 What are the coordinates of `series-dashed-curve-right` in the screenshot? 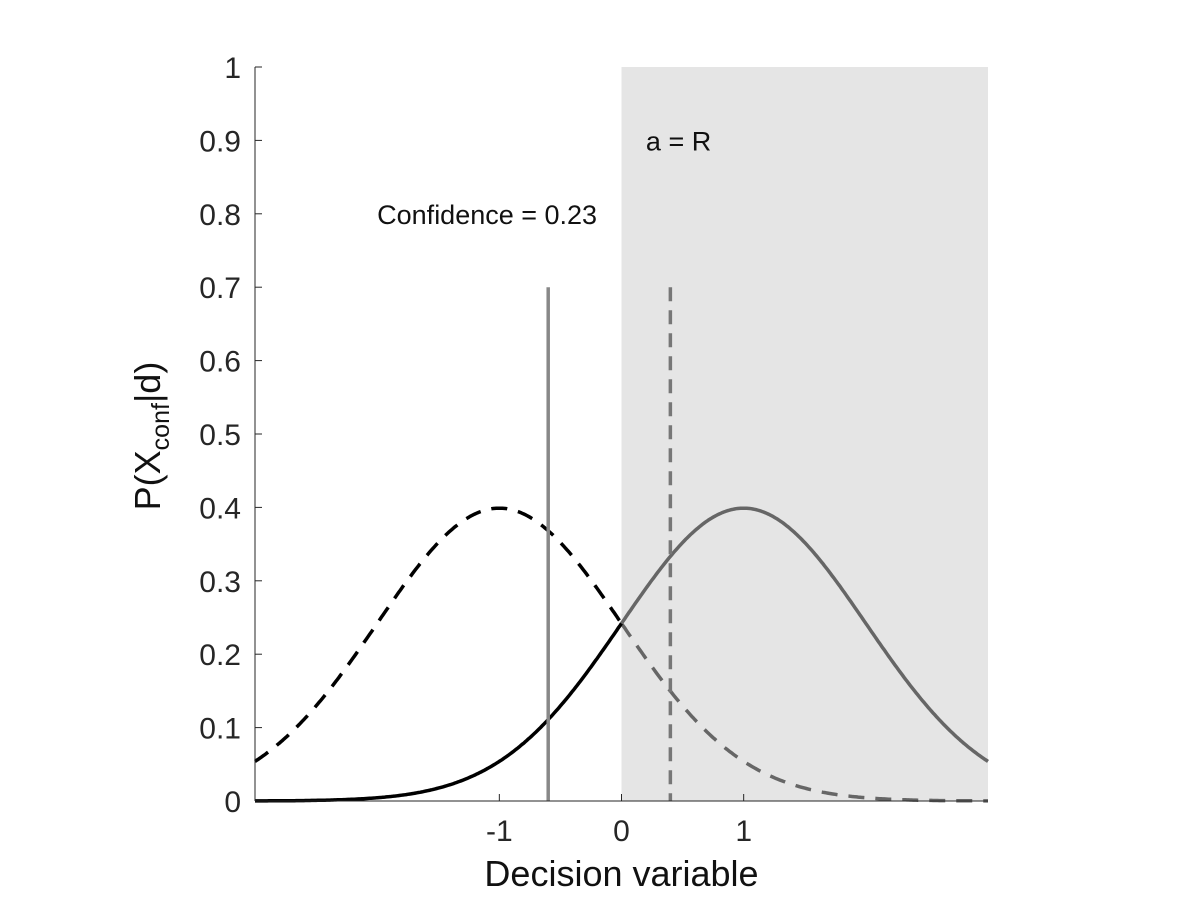 It's located at (804, 712).